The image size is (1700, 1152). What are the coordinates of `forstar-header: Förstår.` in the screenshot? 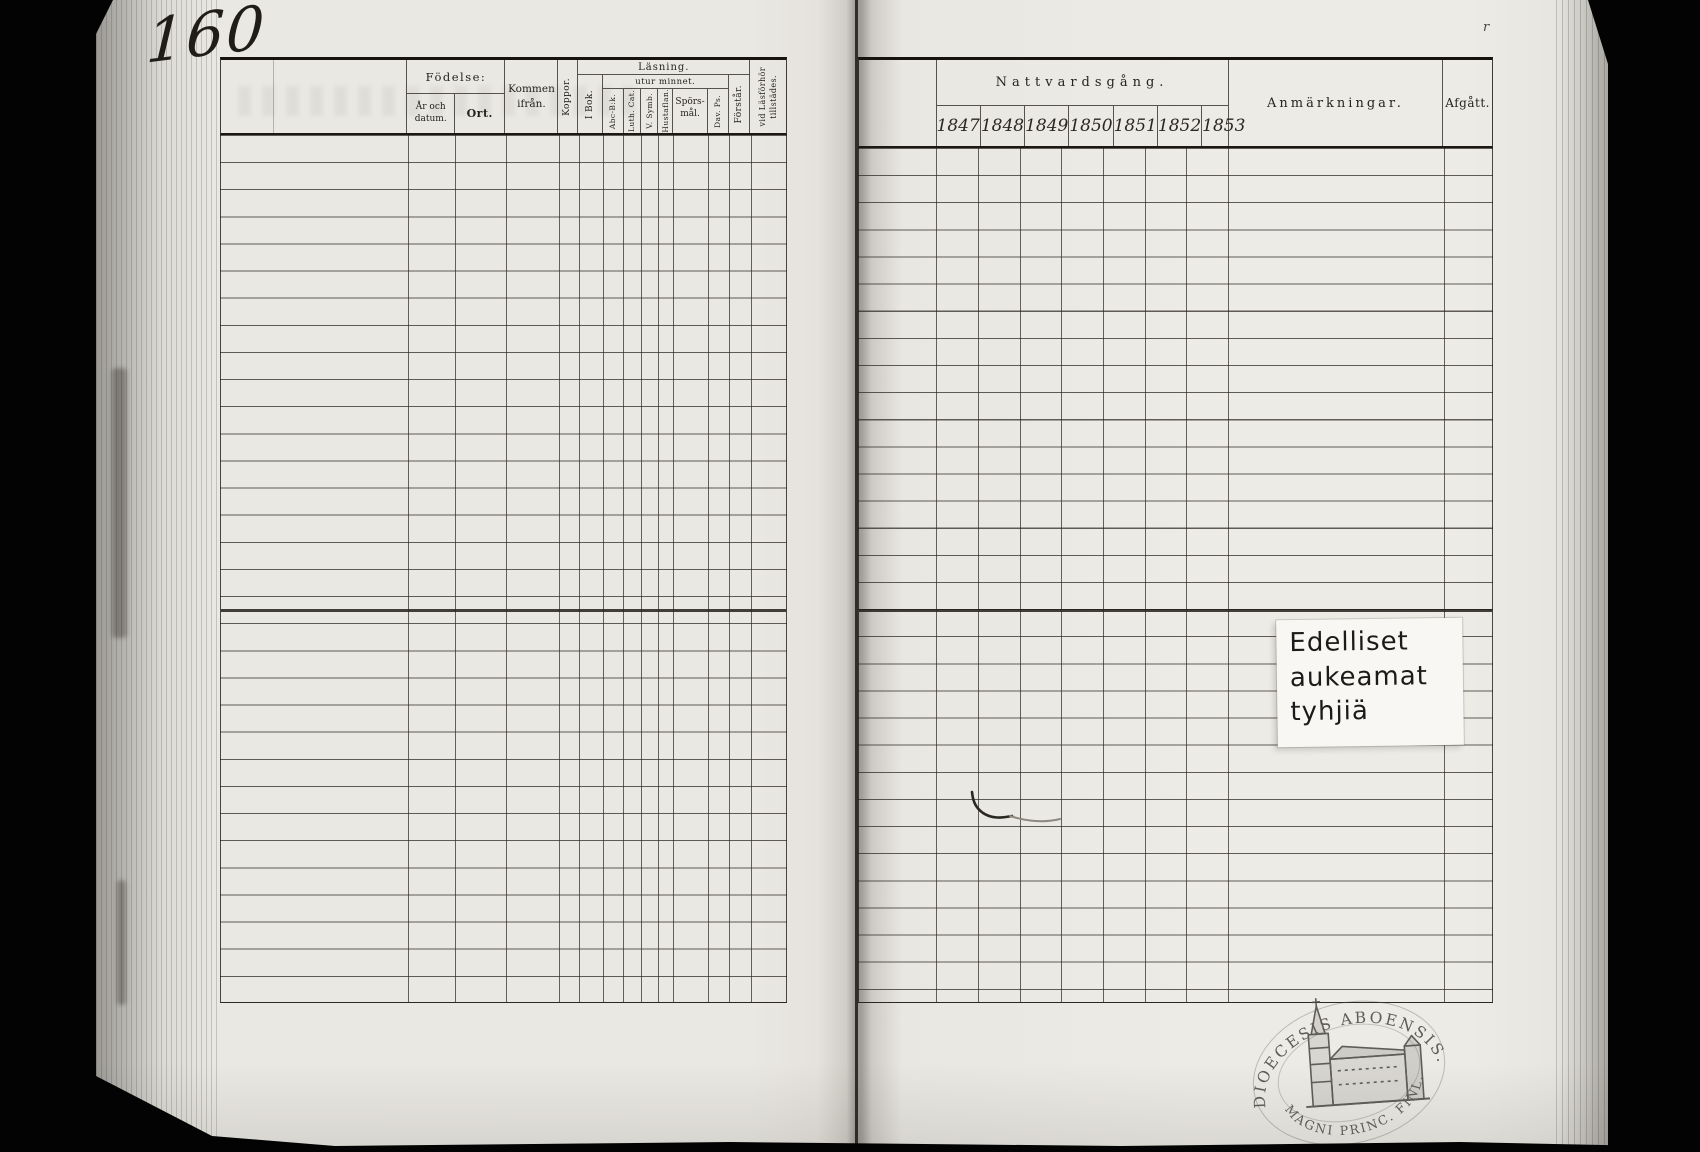 It's located at (738, 104).